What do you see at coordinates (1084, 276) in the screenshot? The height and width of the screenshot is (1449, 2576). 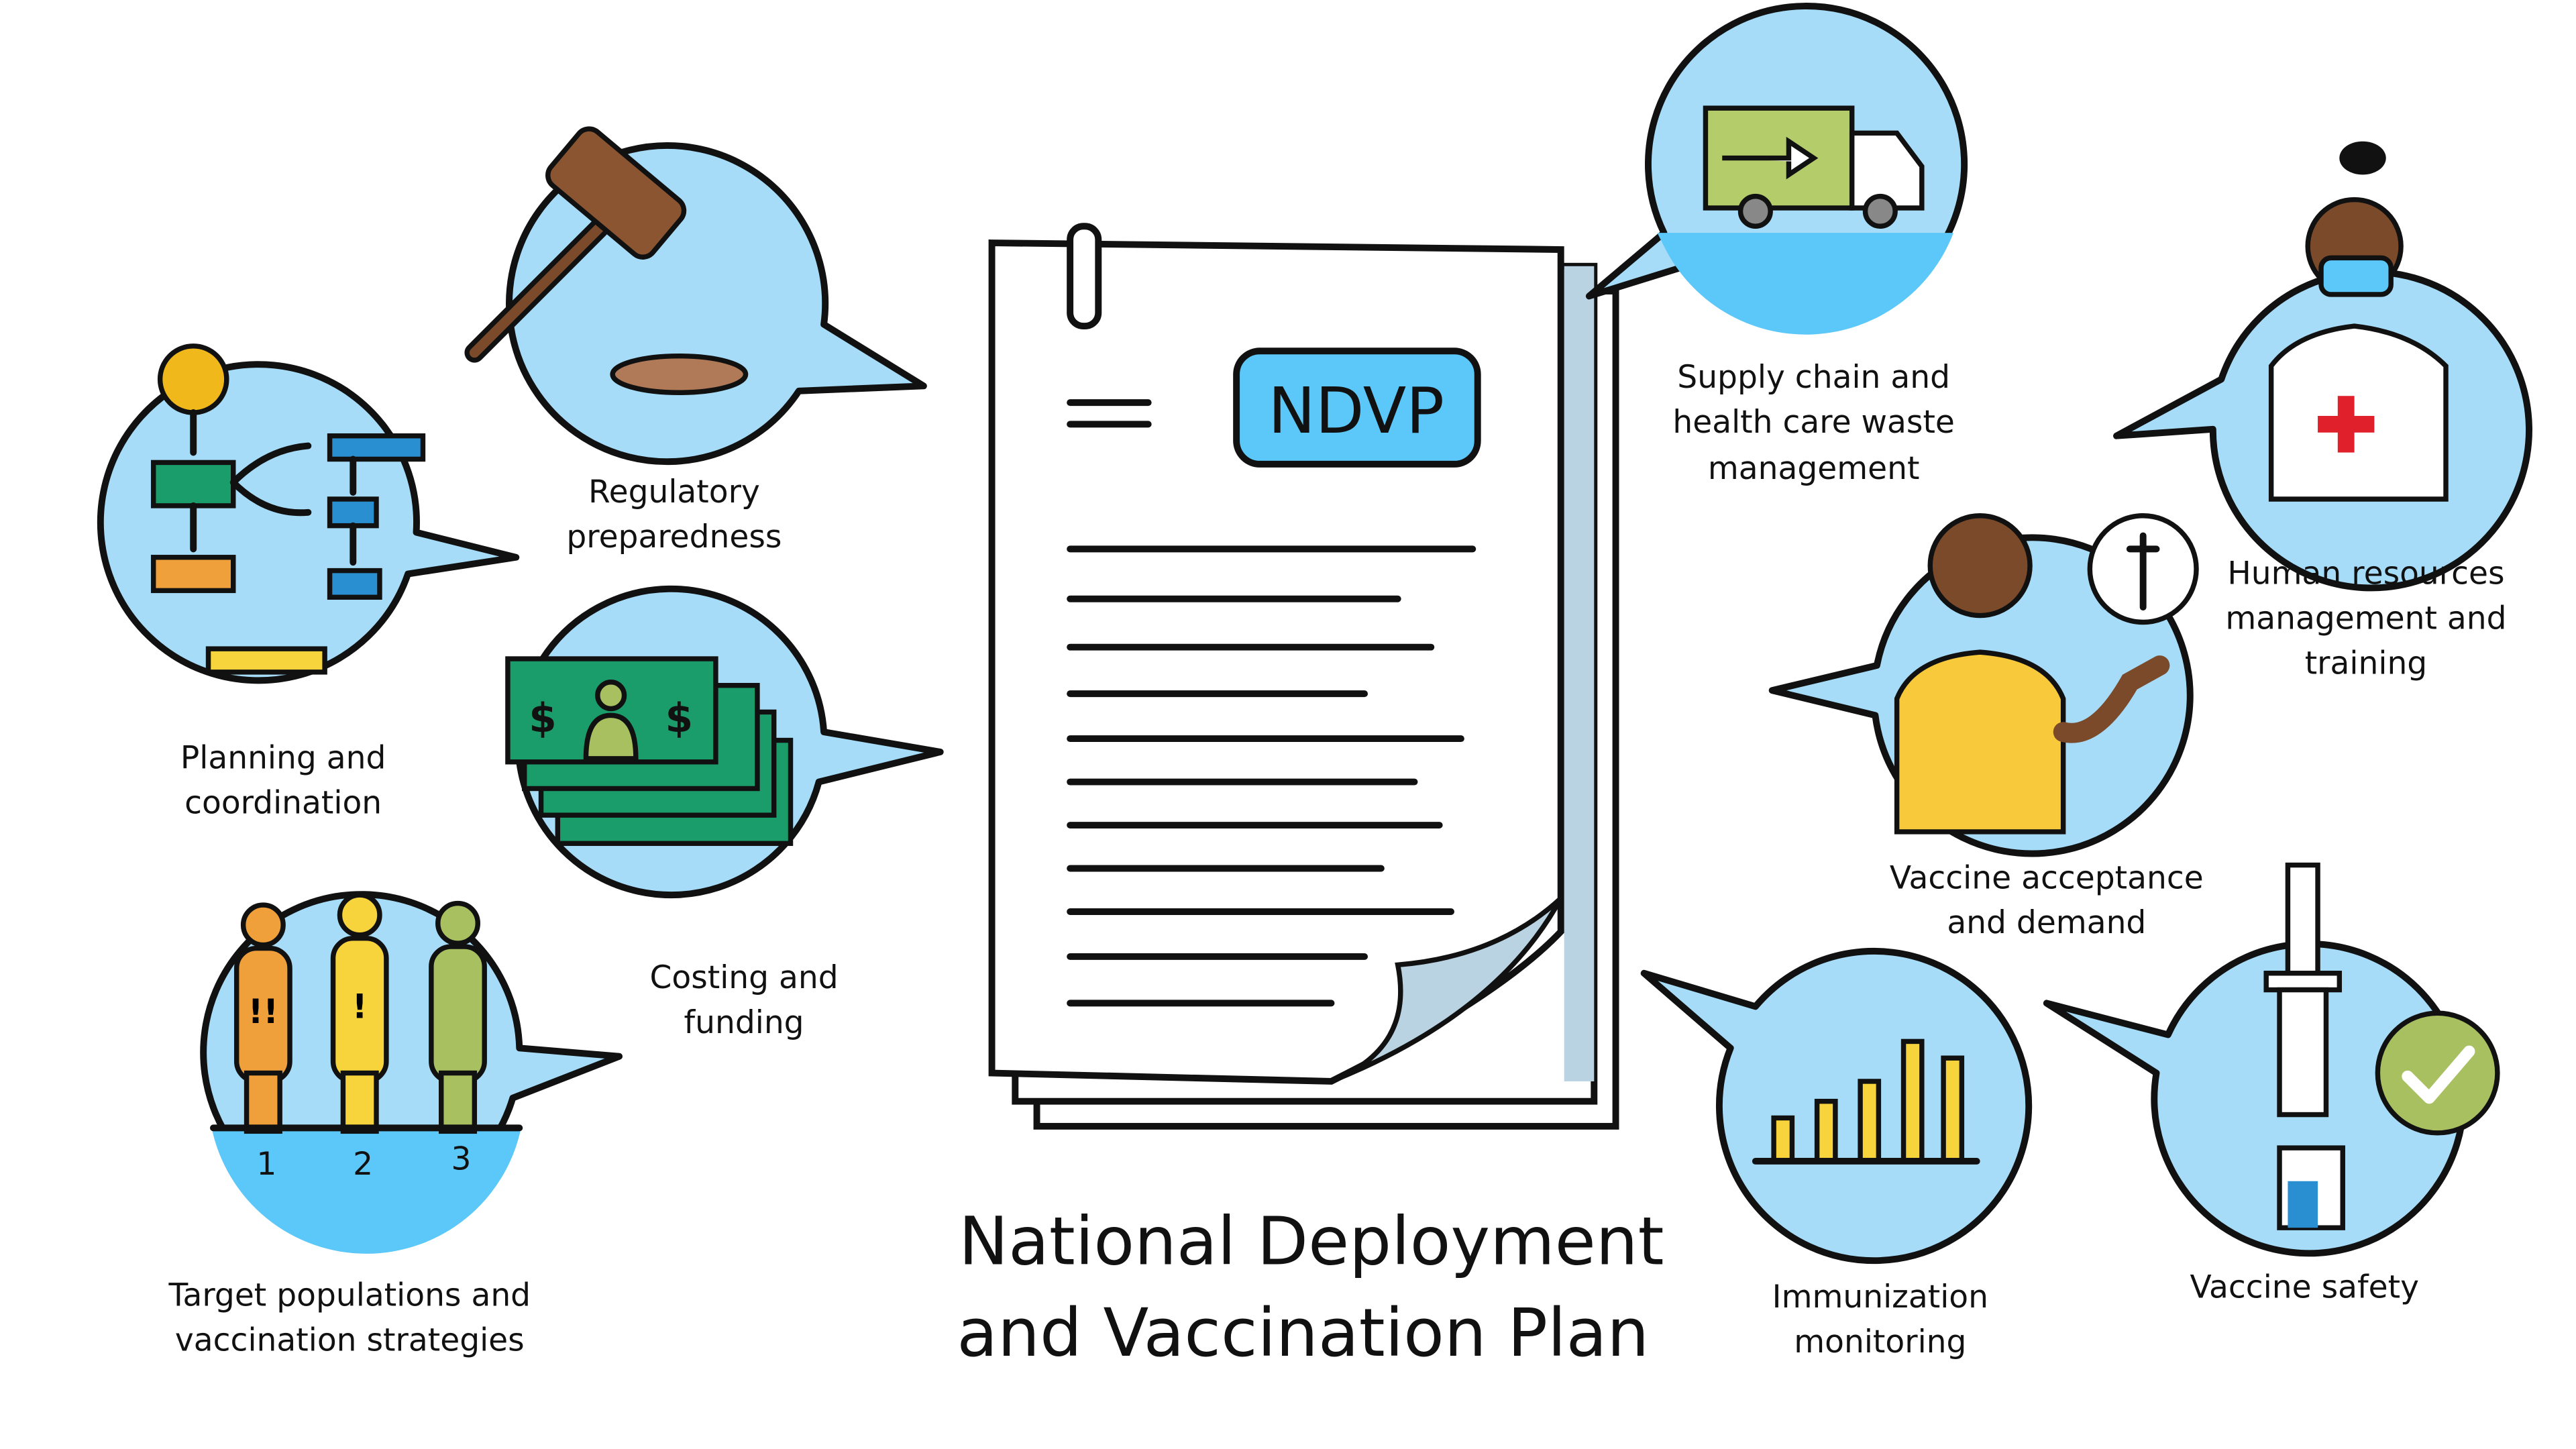 I see `paperclip-icon` at bounding box center [1084, 276].